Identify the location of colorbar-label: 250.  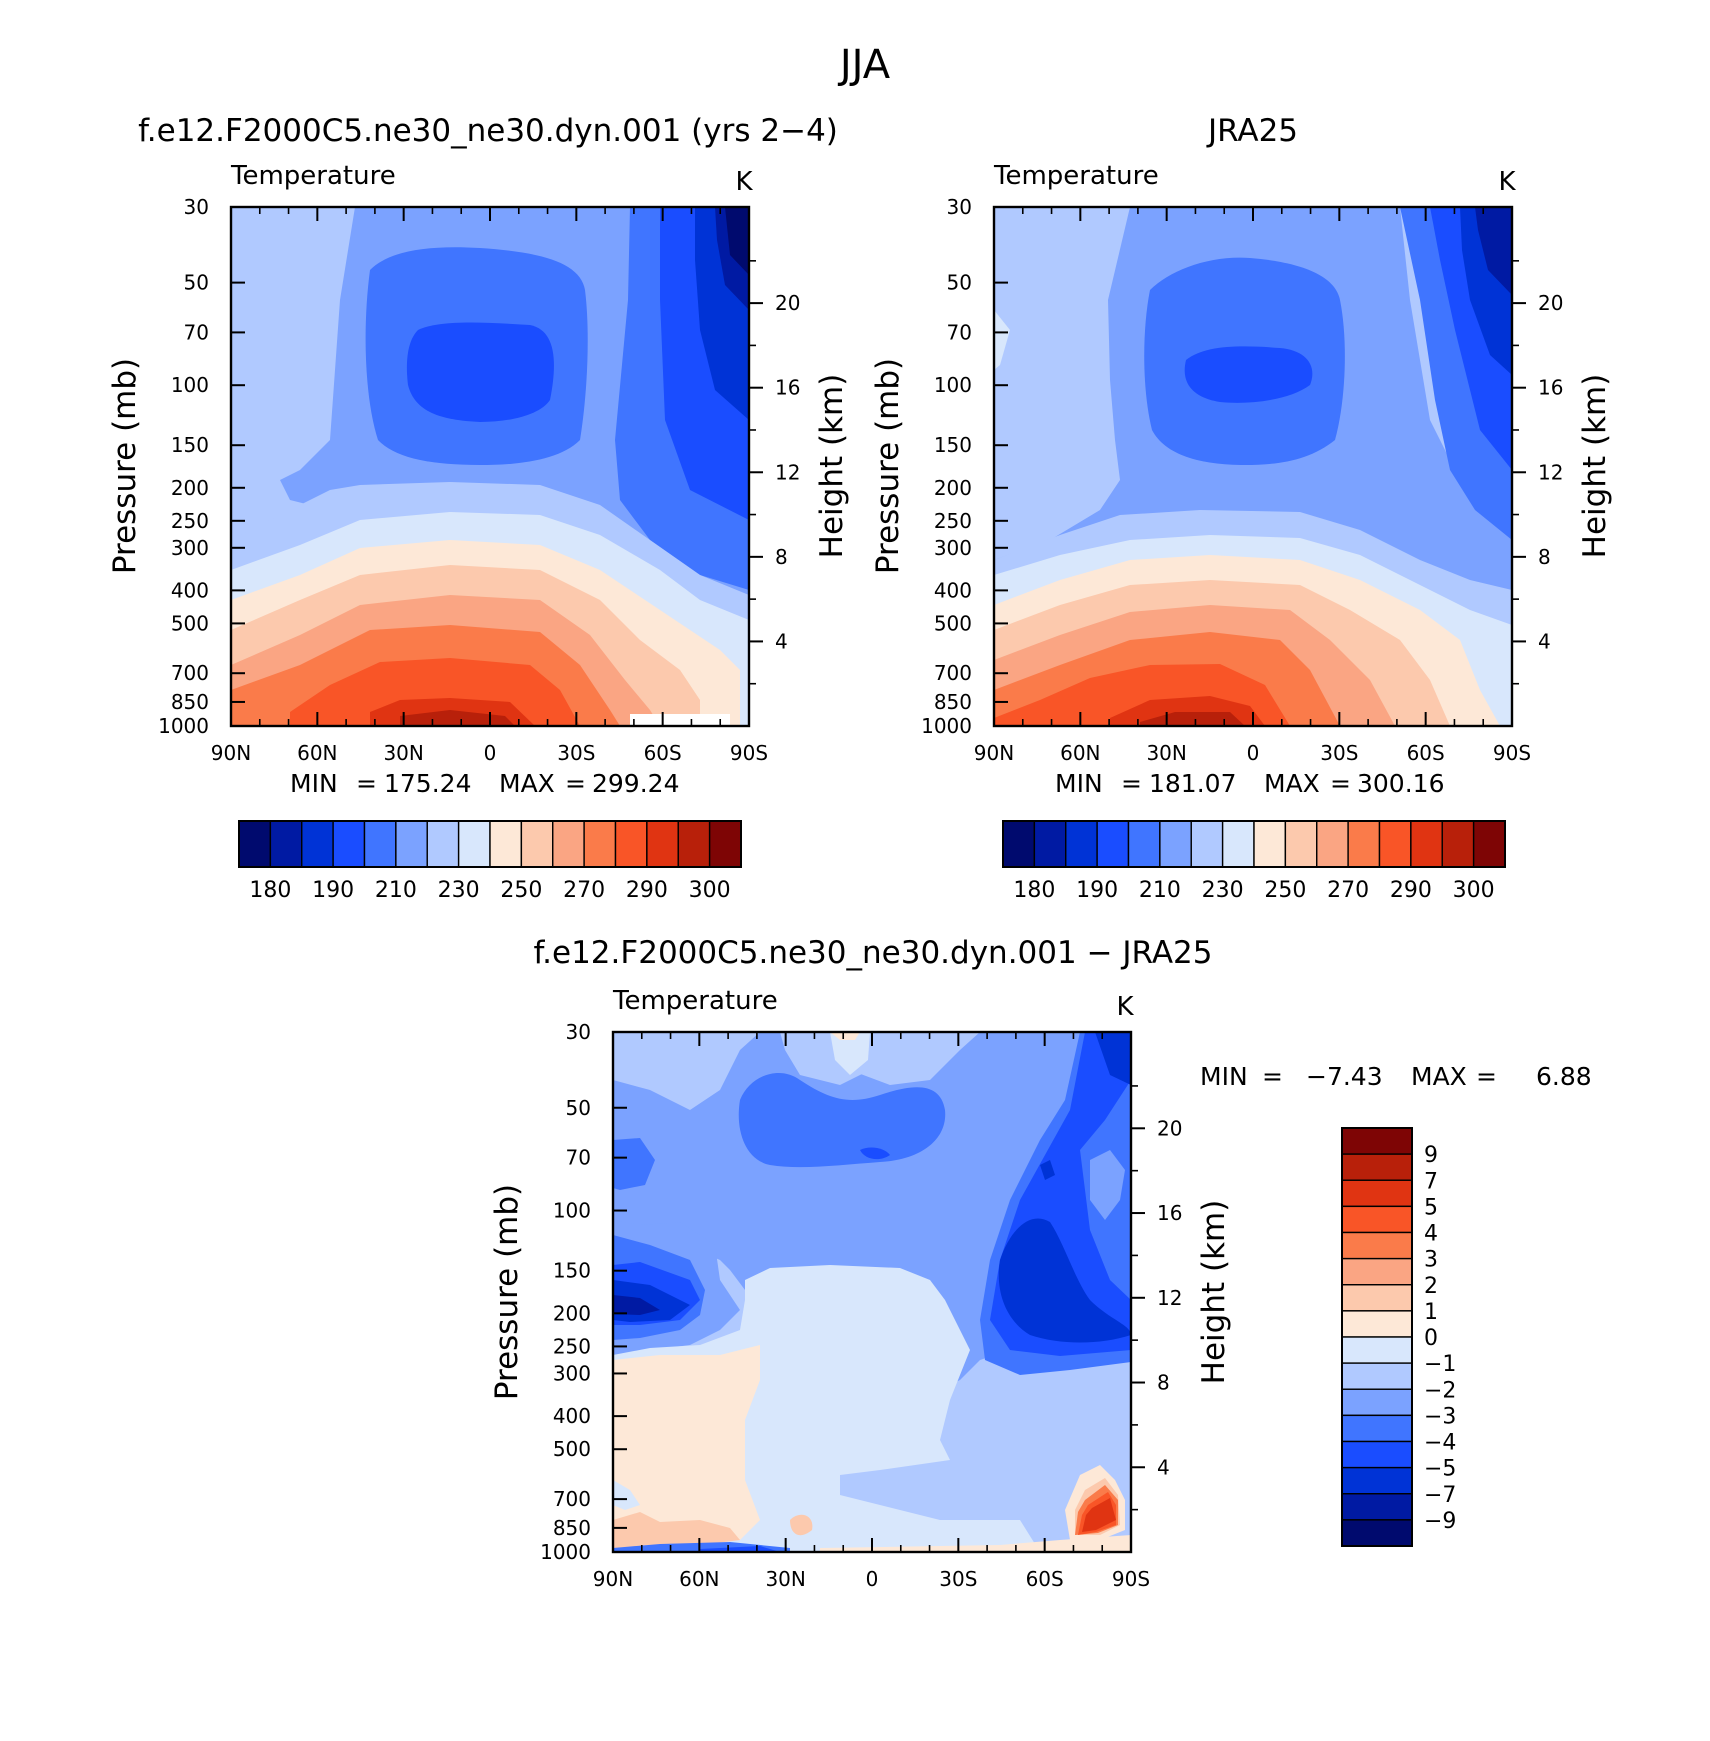
(1285, 890).